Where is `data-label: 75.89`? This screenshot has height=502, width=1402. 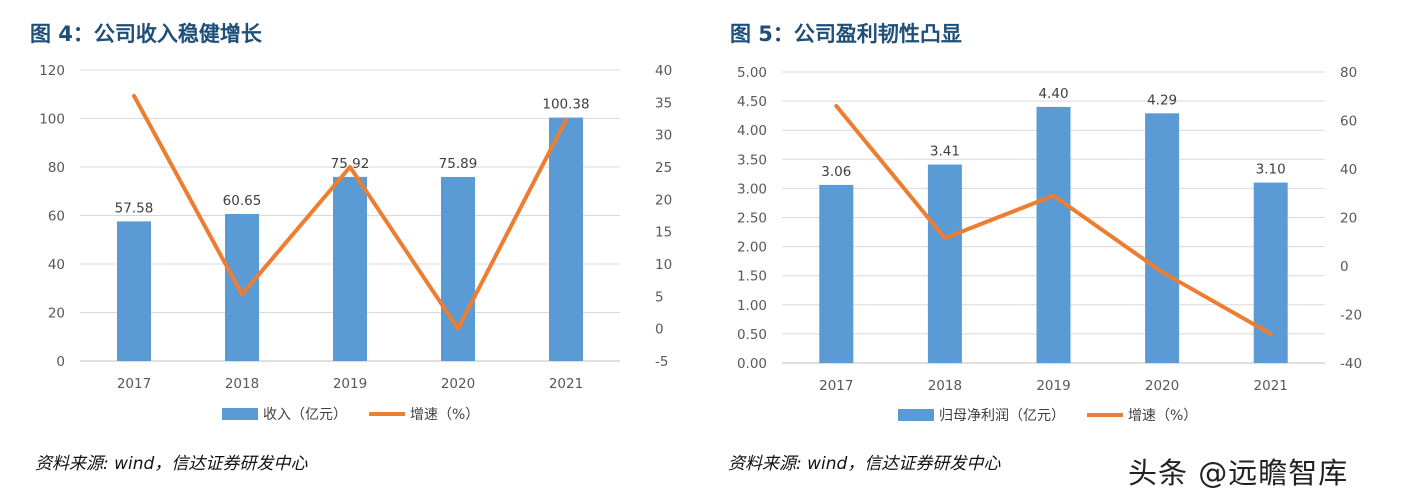 data-label: 75.89 is located at coordinates (458, 164).